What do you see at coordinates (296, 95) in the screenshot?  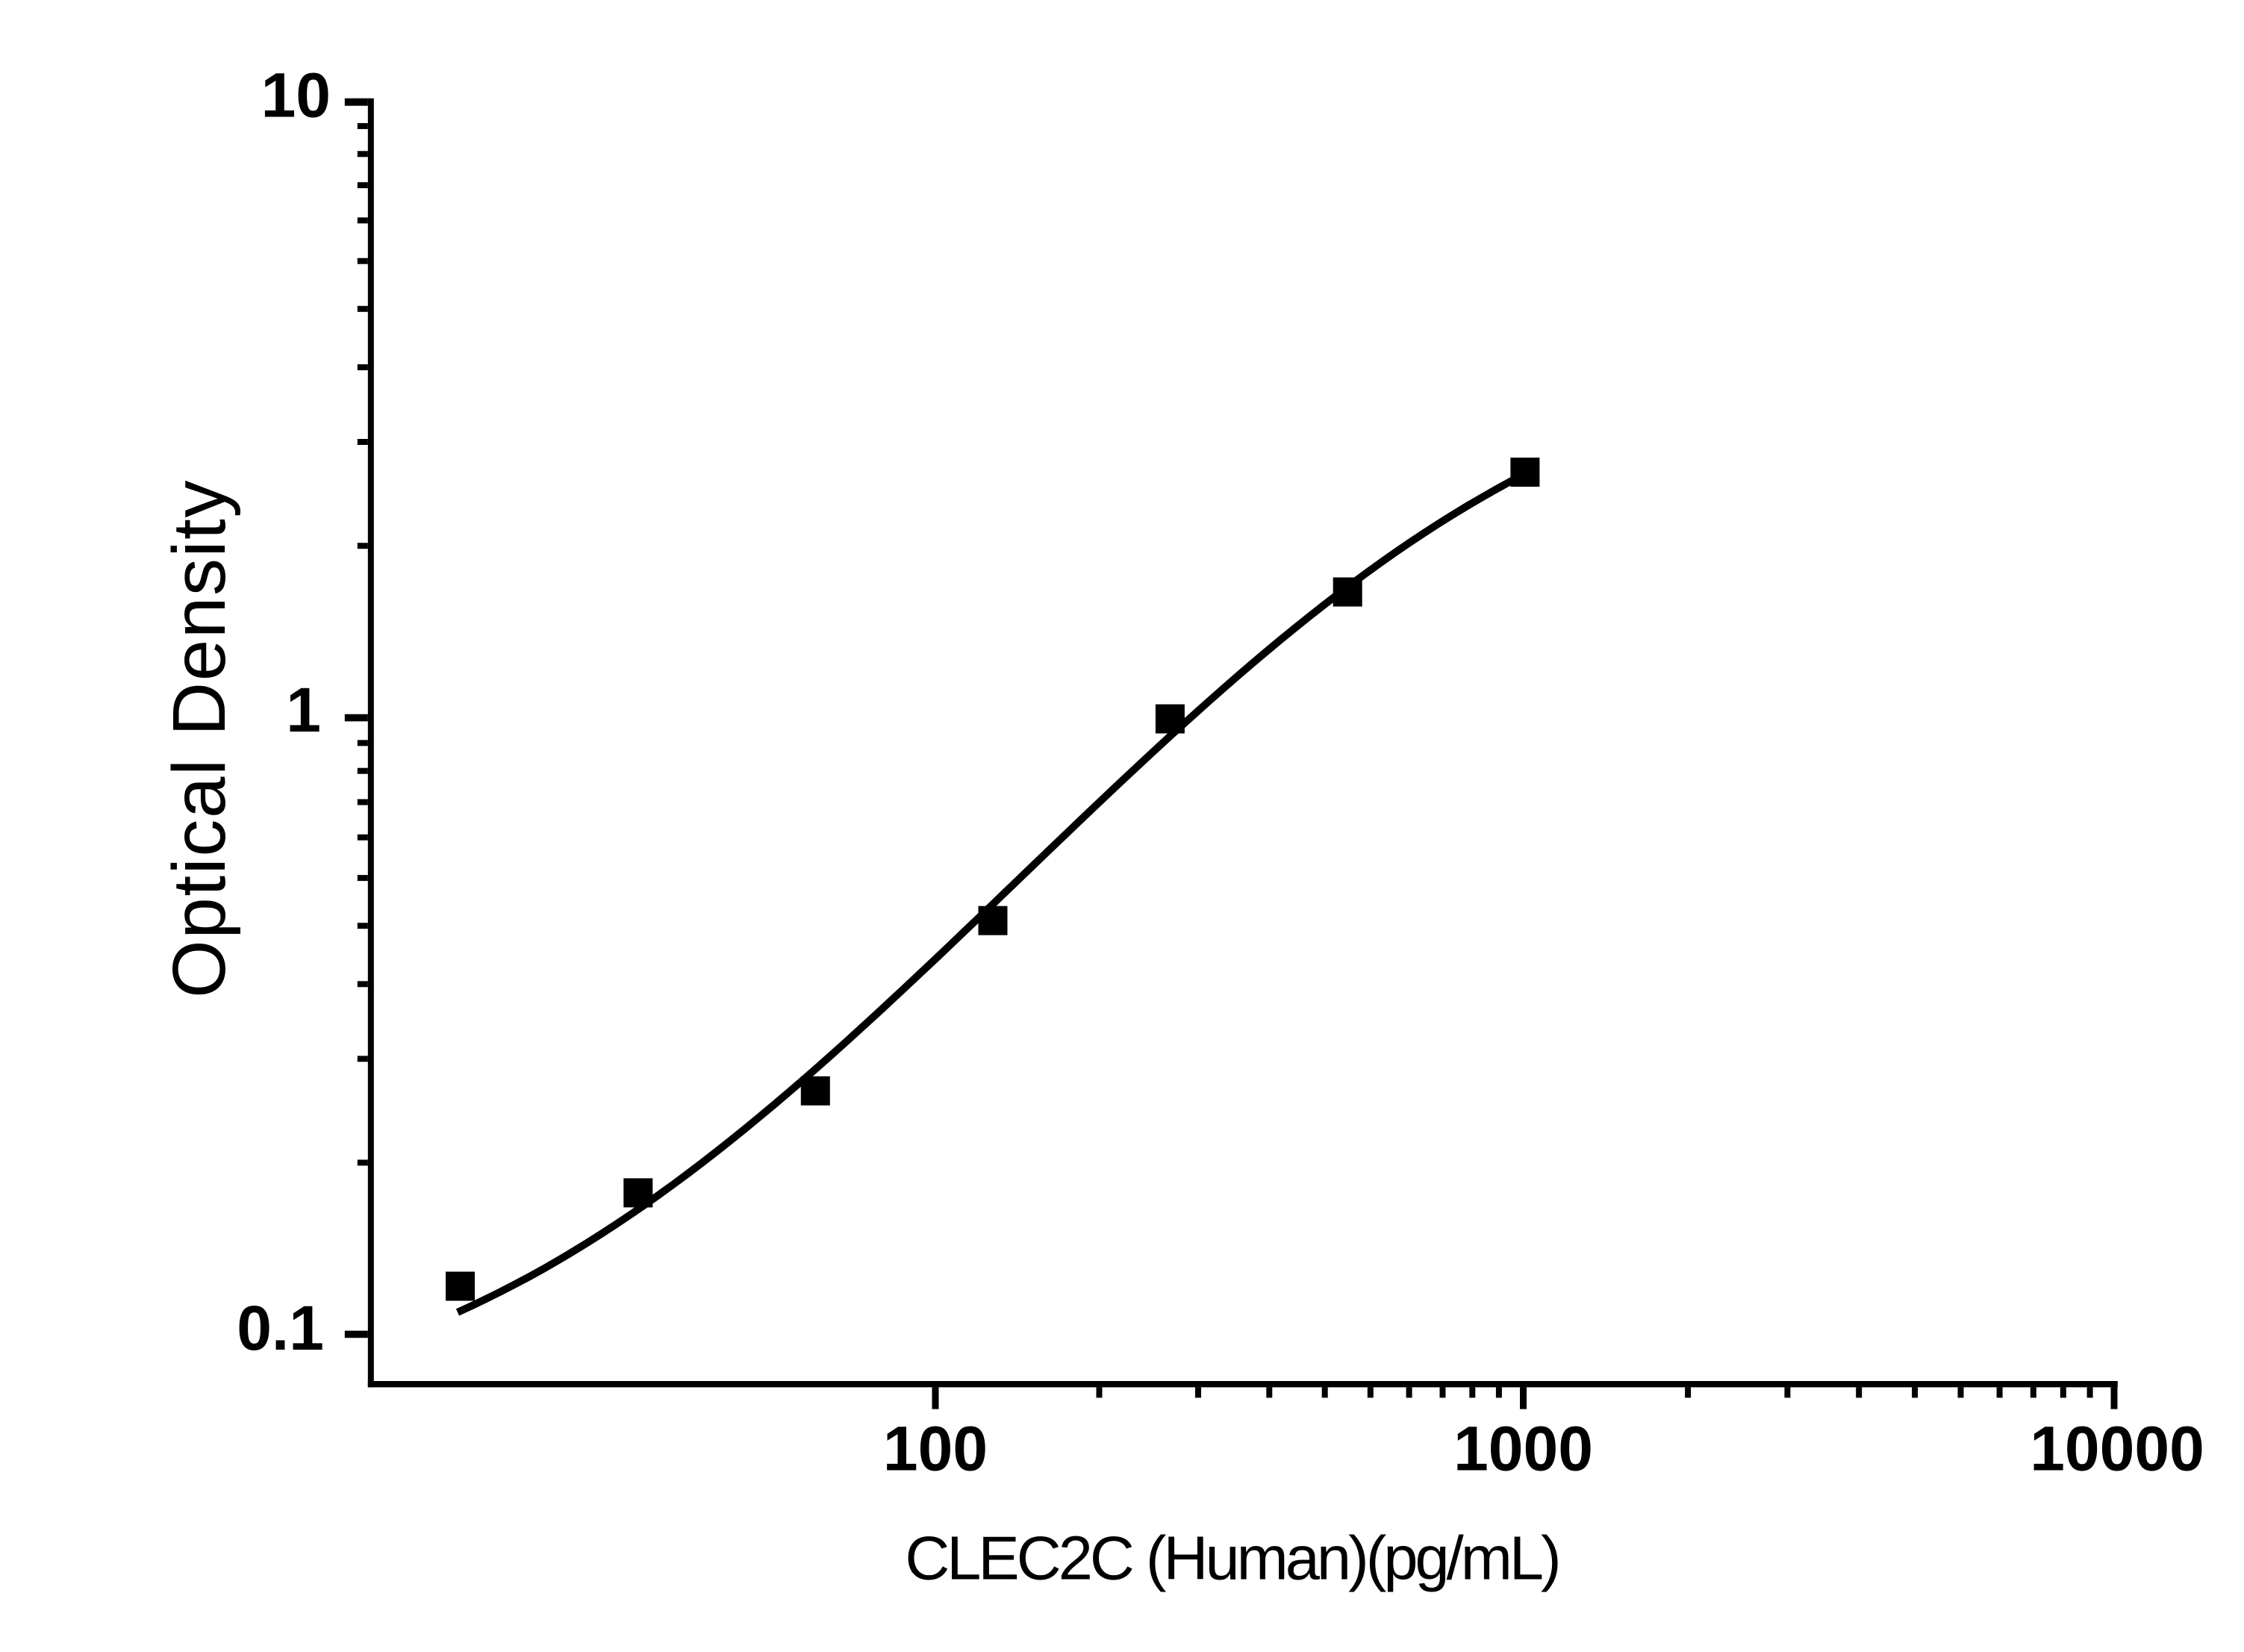 I see `svg-text: 10` at bounding box center [296, 95].